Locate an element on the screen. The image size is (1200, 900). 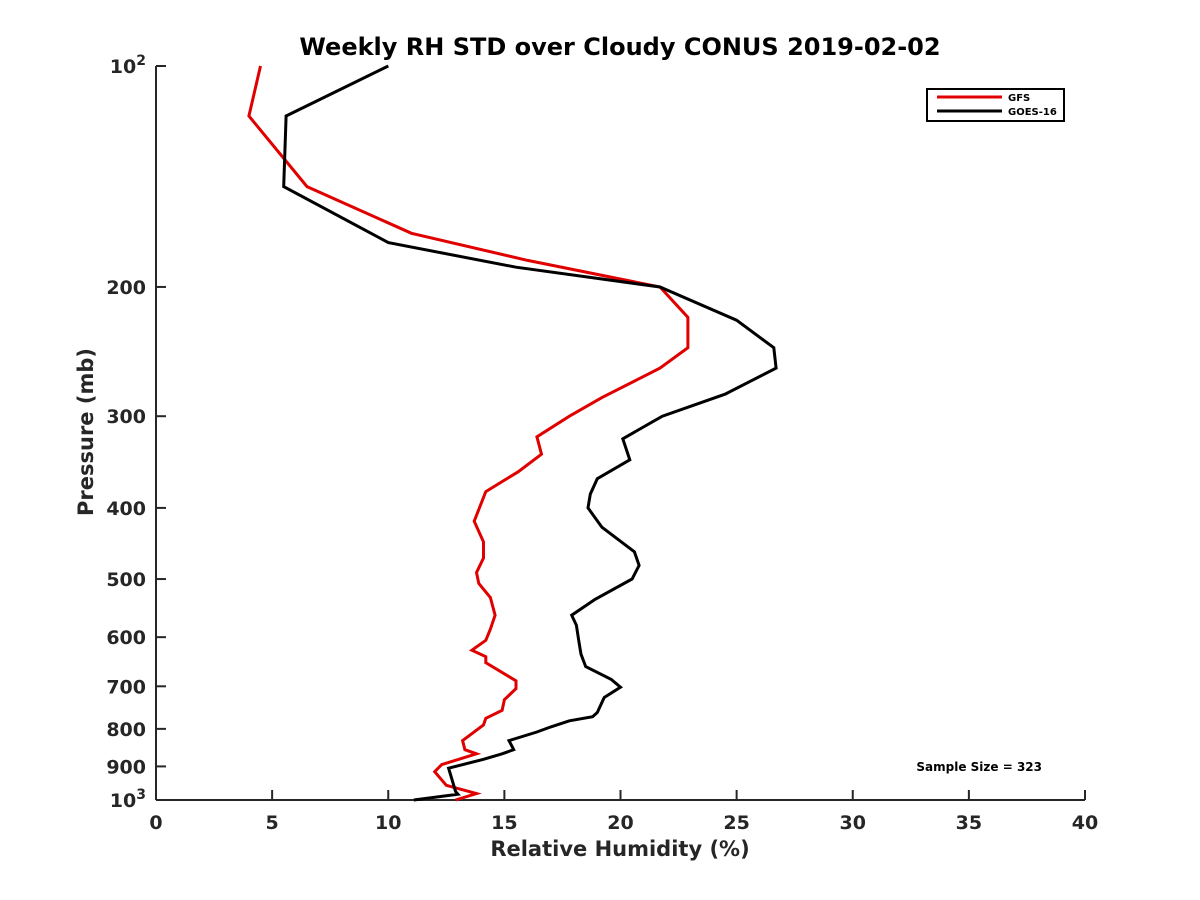
x-tick-label: 20 is located at coordinates (620, 823).